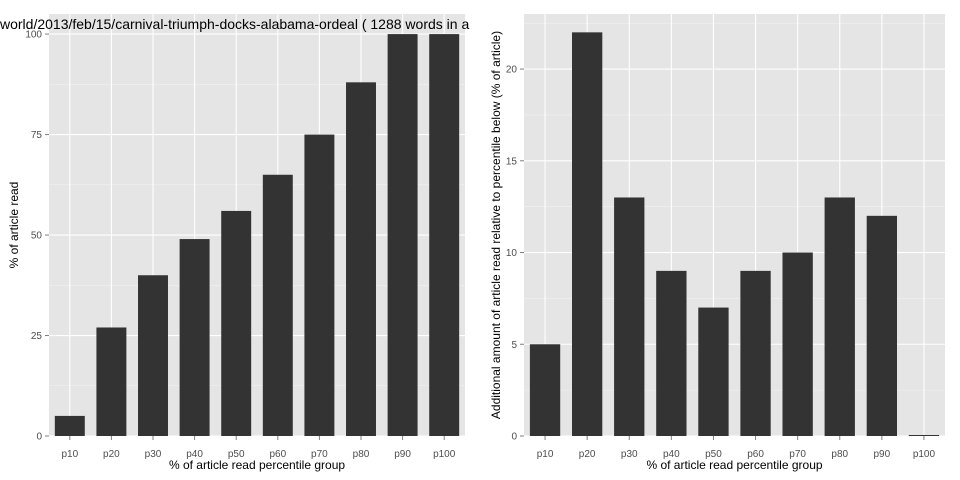 Image resolution: width=960 pixels, height=480 pixels. What do you see at coordinates (37, 135) in the screenshot?
I see `y-tick-label: 75` at bounding box center [37, 135].